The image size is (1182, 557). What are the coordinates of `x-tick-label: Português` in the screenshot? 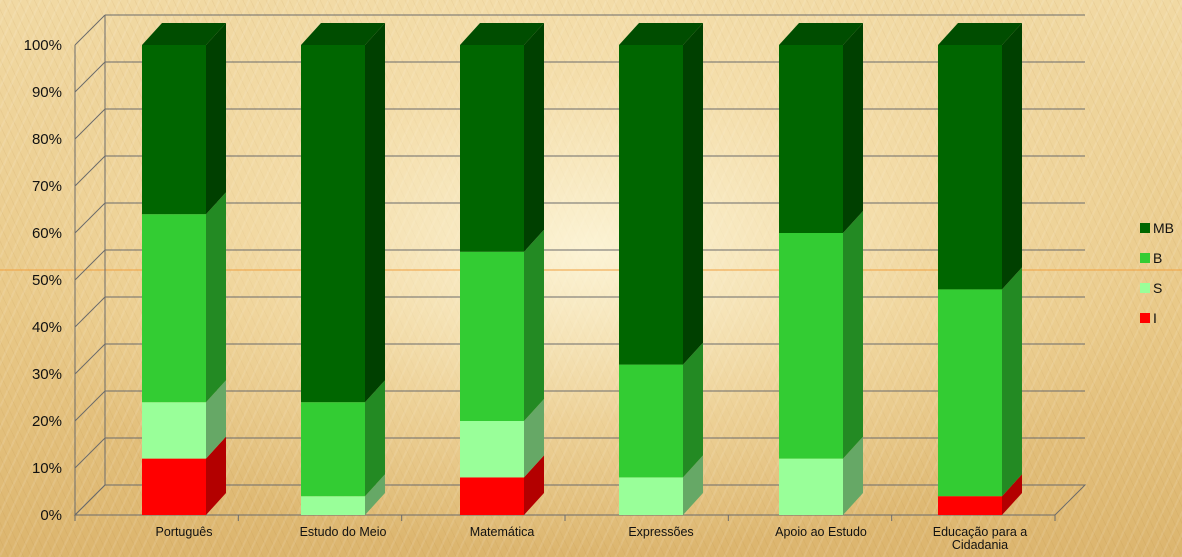 It's located at (184, 532).